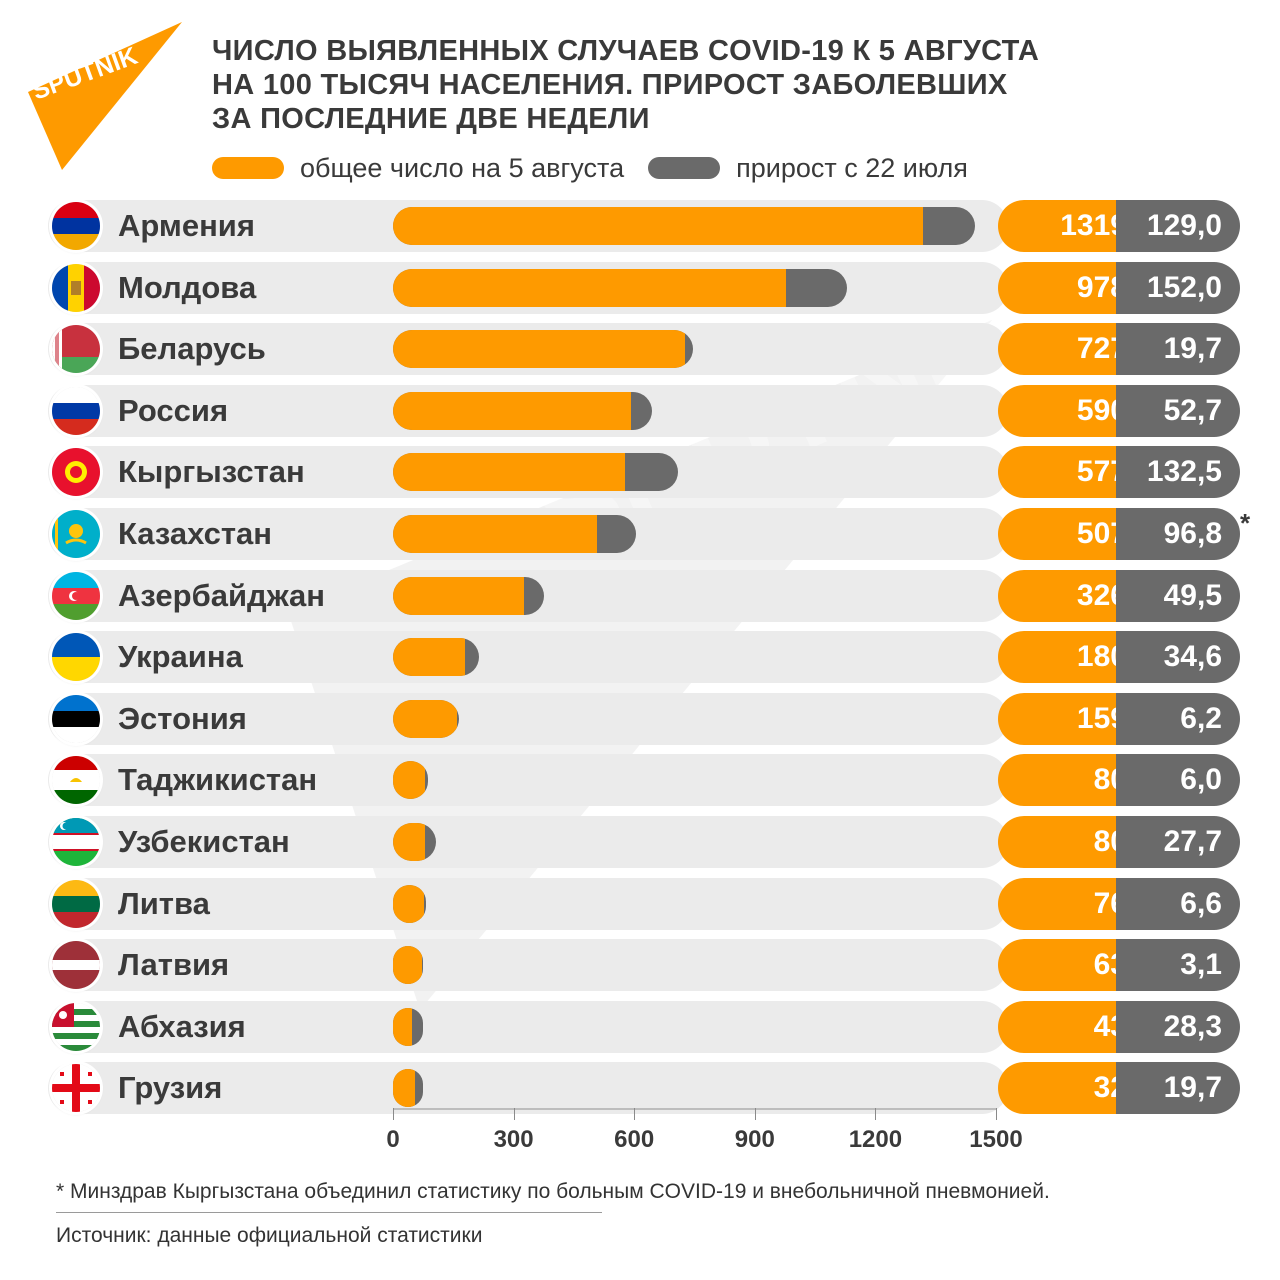 This screenshot has height=1280, width=1280. Describe the element at coordinates (164, 903) in the screenshot. I see `category-label: Литва` at that location.